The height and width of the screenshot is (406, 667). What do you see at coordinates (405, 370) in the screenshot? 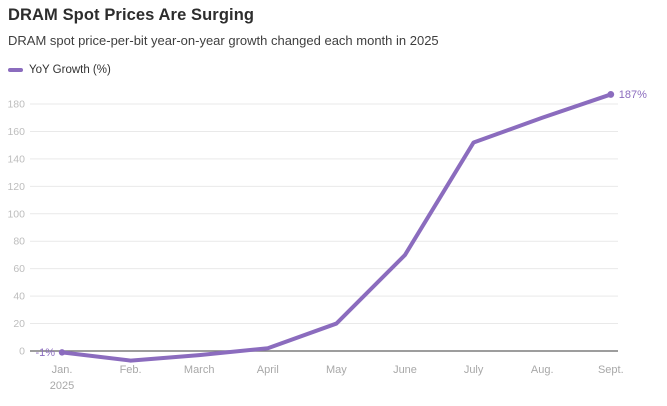
I see `x-tick-label-june: June` at bounding box center [405, 370].